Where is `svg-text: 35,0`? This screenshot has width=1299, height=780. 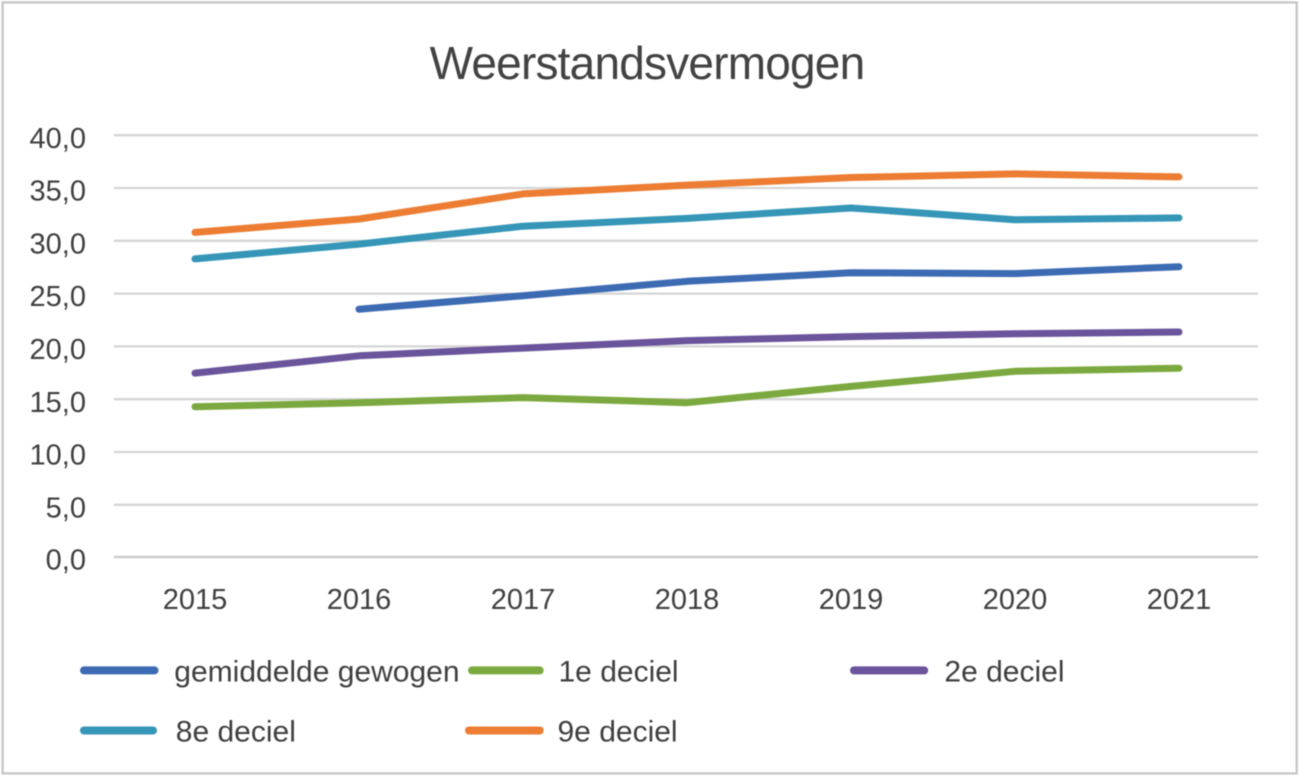 svg-text: 35,0 is located at coordinates (58, 192).